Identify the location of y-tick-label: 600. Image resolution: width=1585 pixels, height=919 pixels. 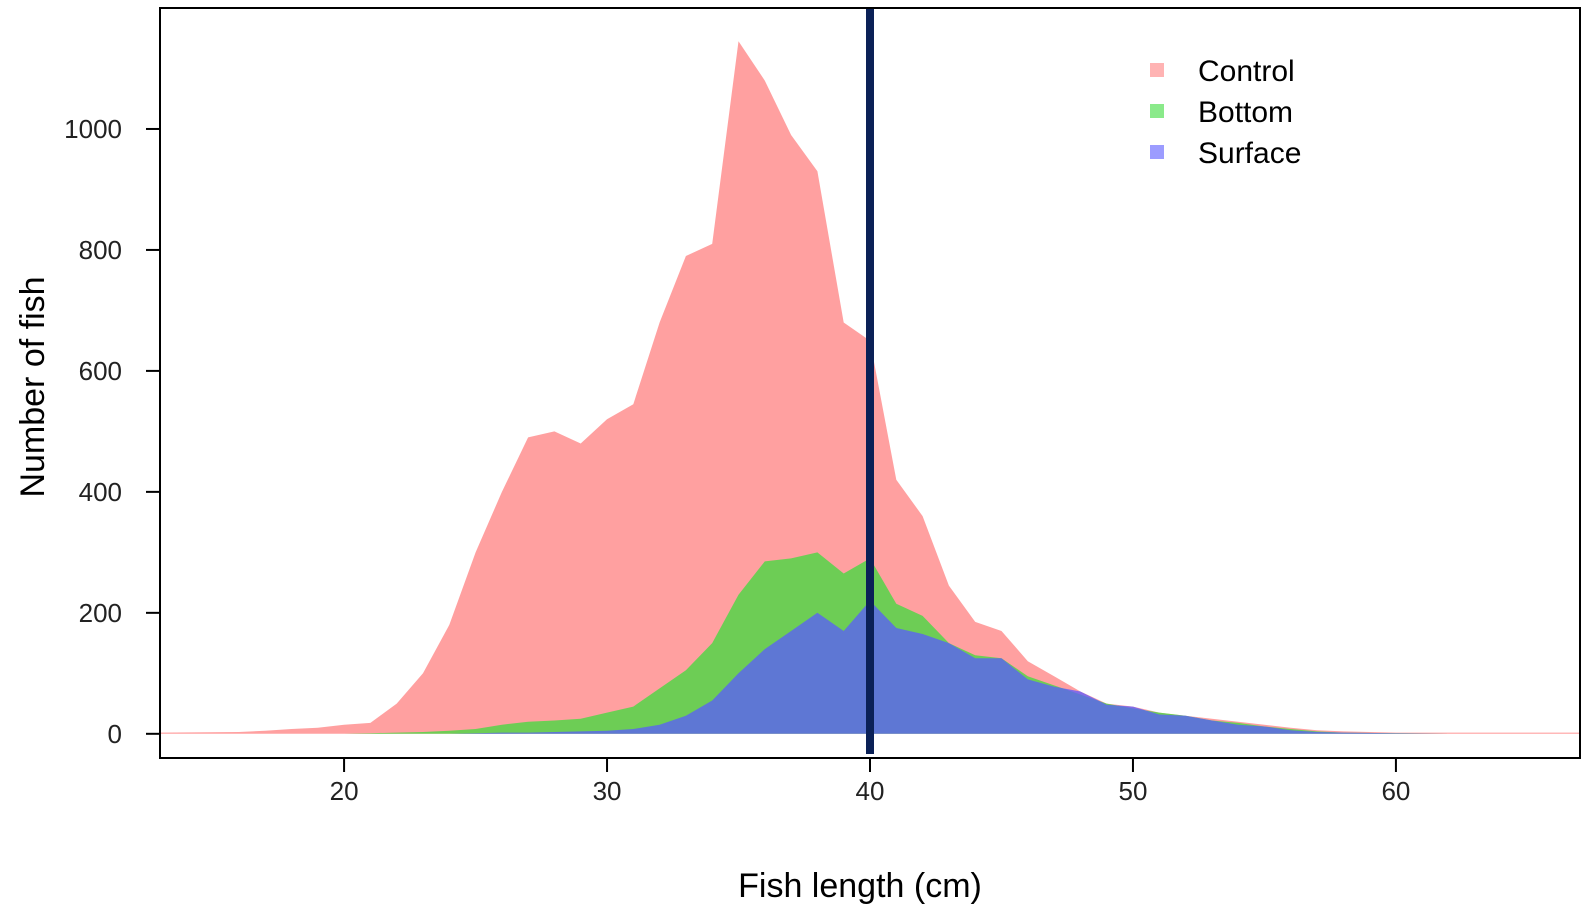
(100, 371).